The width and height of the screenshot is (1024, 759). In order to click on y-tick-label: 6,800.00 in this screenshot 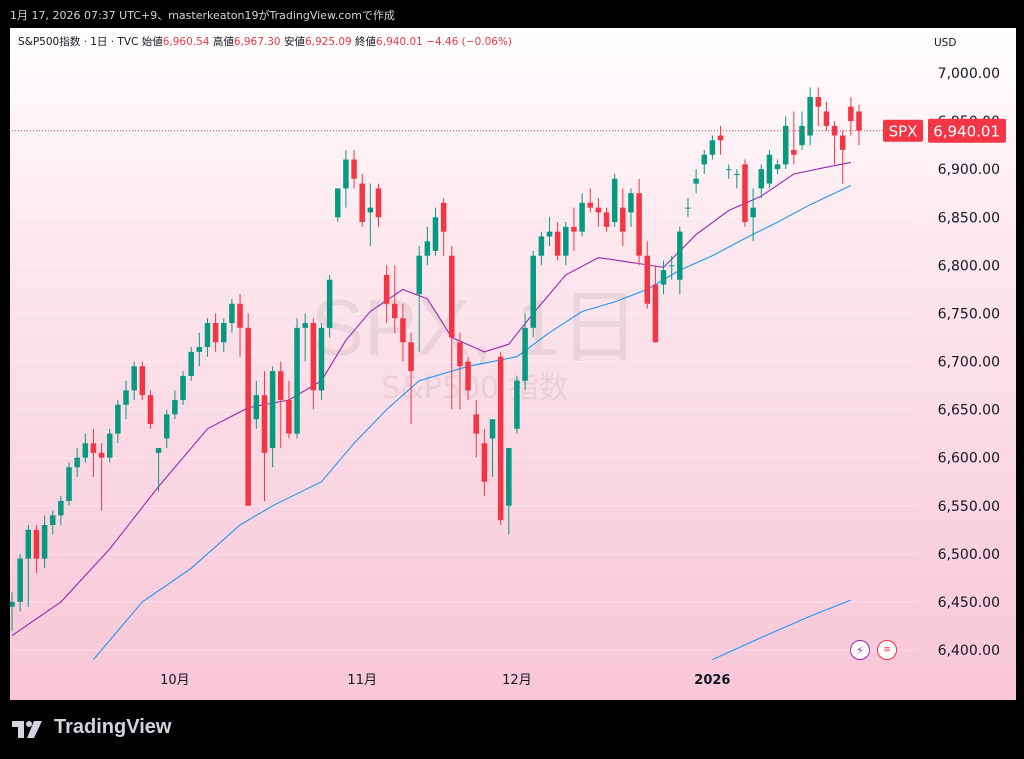, I will do `click(969, 266)`.